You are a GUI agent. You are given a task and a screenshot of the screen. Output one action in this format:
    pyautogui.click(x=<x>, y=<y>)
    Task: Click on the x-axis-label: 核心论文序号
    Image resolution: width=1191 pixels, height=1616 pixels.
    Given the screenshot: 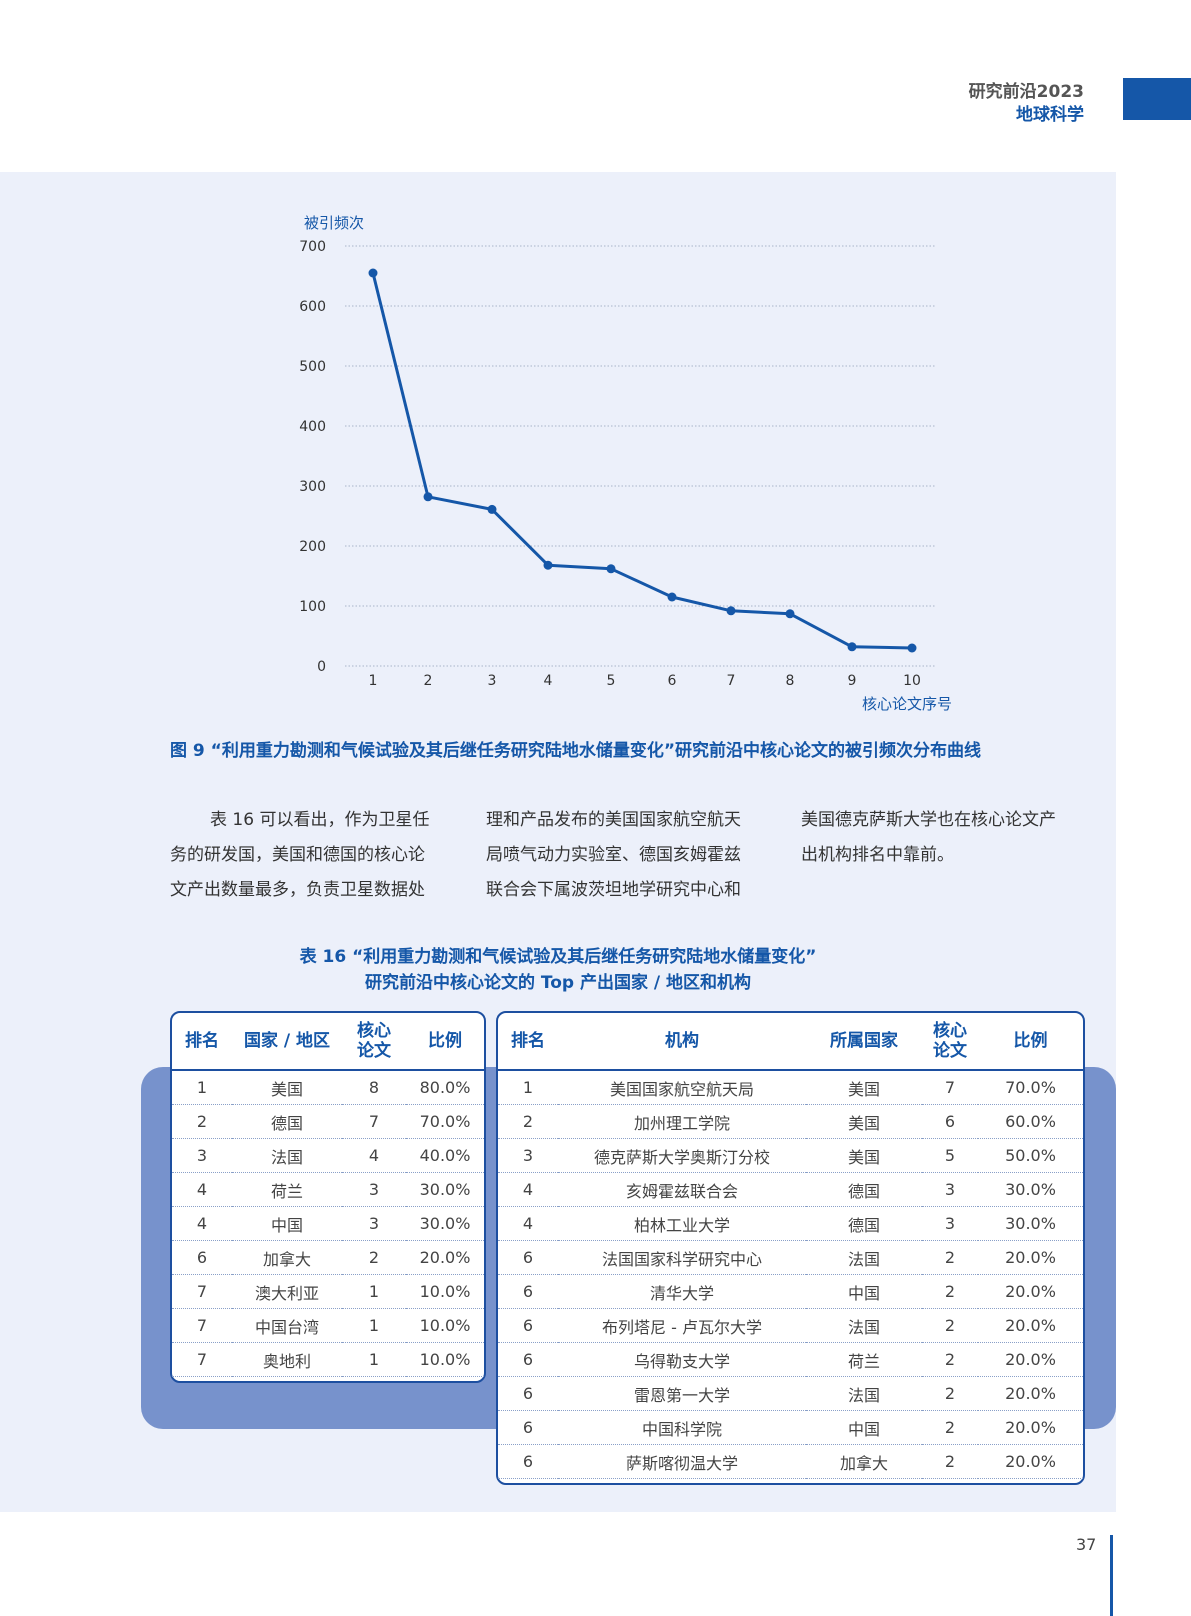 What is the action you would take?
    pyautogui.click(x=907, y=704)
    